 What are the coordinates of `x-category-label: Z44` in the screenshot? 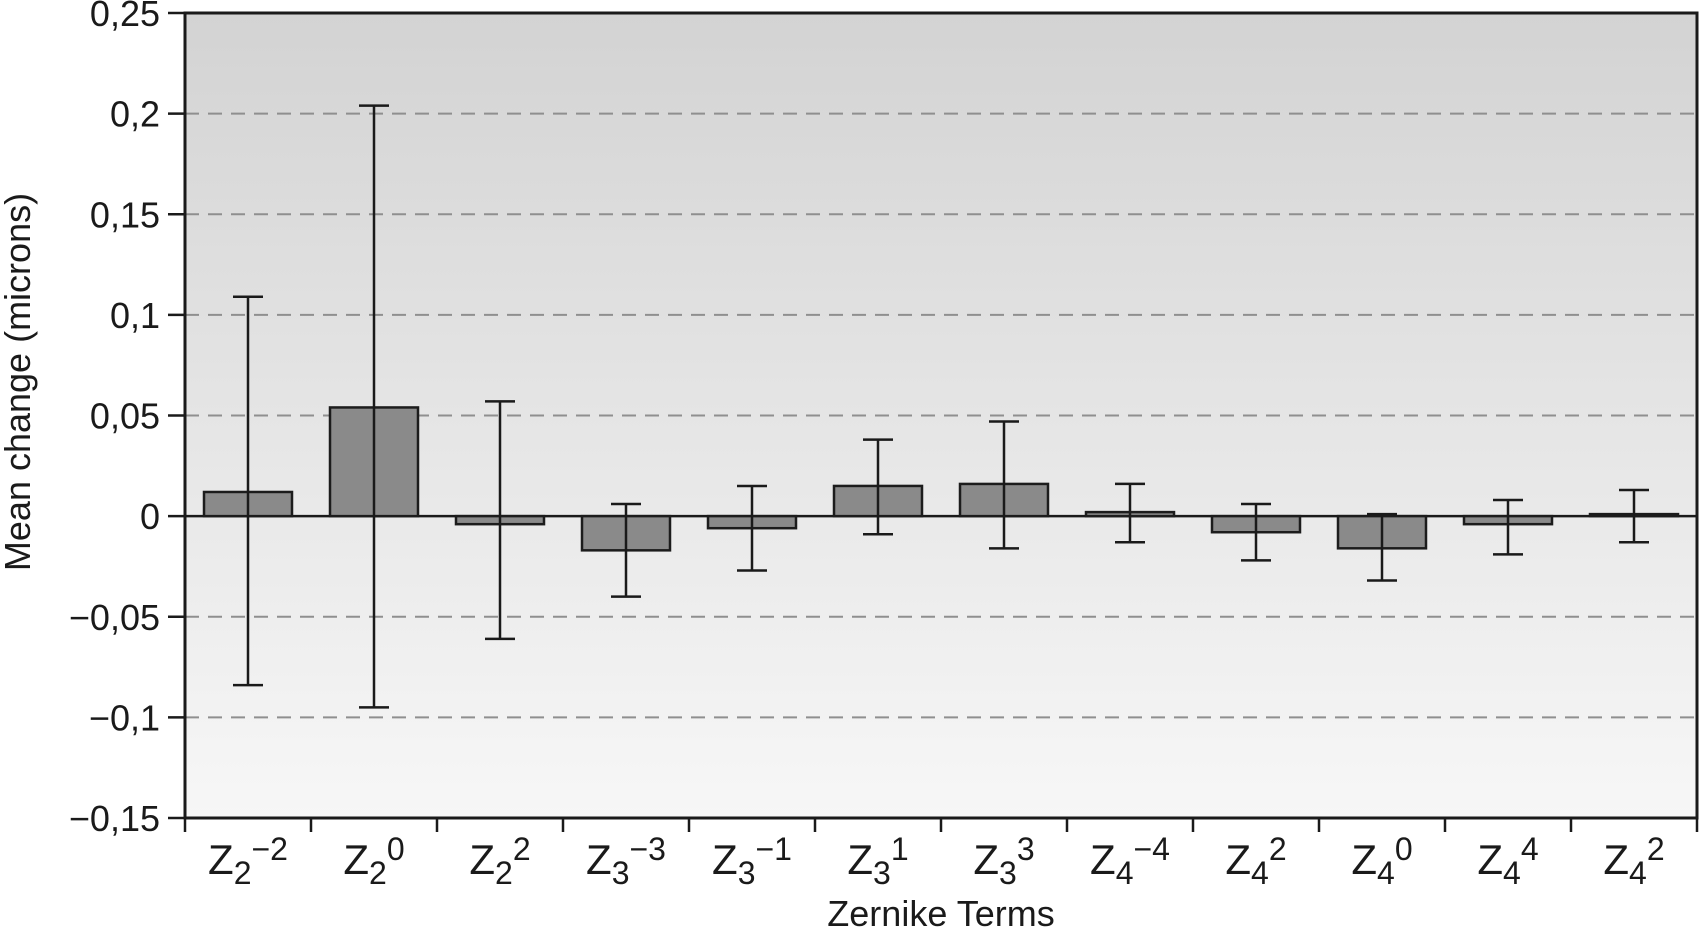 It's located at (1507, 861).